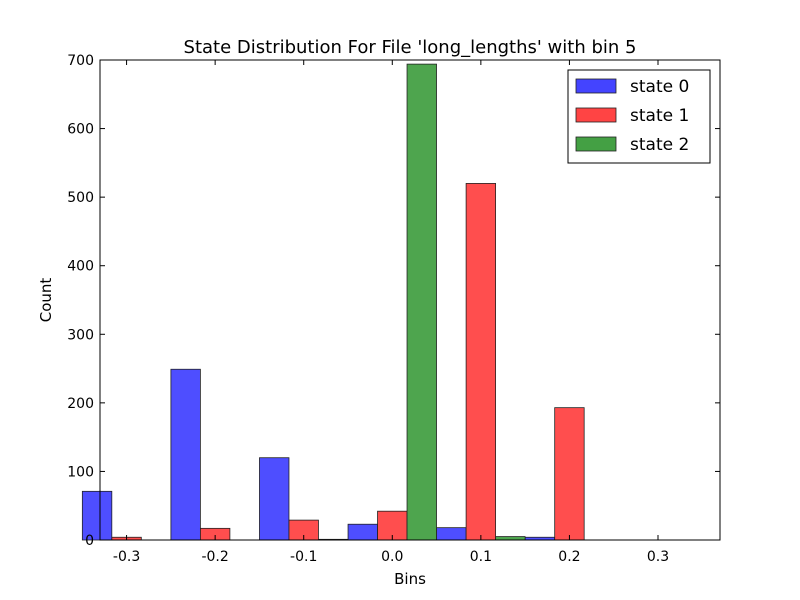 The image size is (800, 600). What do you see at coordinates (80, 61) in the screenshot?
I see `y-tick-label: 700` at bounding box center [80, 61].